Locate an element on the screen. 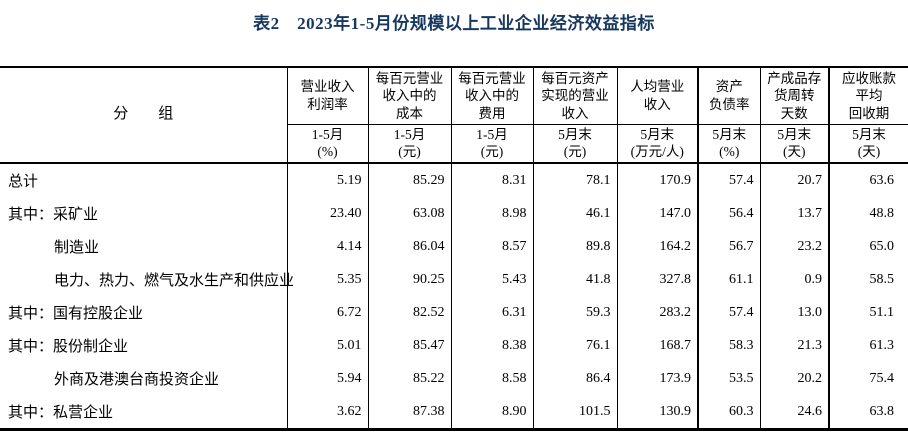 The image size is (908, 435). col-header: 营业收入 利润率 is located at coordinates (327, 96).